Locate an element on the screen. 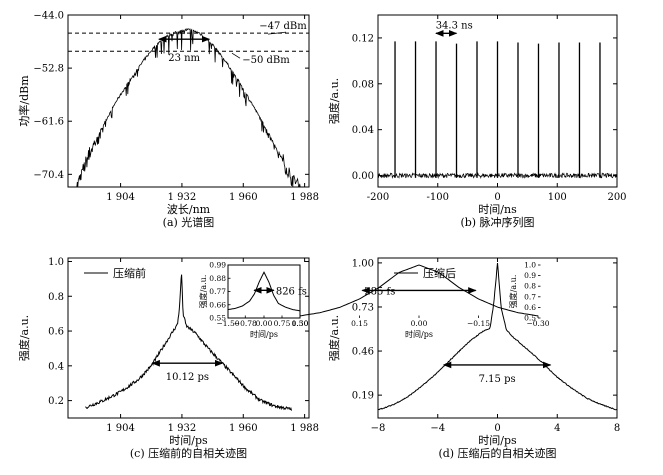  spectrum-line is located at coordinates (188, 107).